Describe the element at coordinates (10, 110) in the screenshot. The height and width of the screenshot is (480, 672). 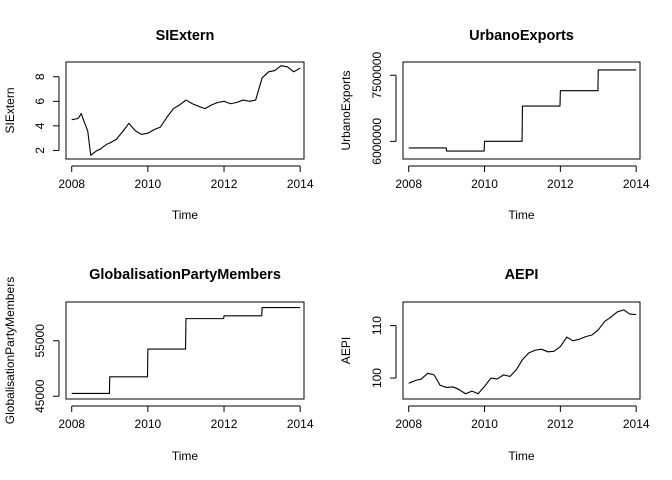
I see `y-axis-label: SIExtern` at that location.